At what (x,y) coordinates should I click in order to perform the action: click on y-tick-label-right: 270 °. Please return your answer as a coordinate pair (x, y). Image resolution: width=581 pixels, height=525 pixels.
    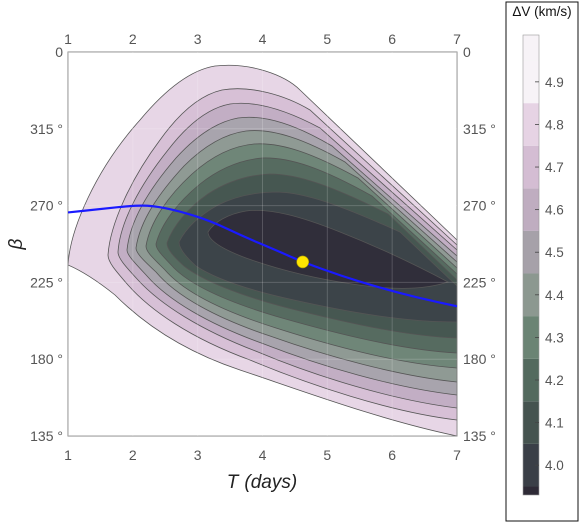
    Looking at the image, I should click on (479, 206).